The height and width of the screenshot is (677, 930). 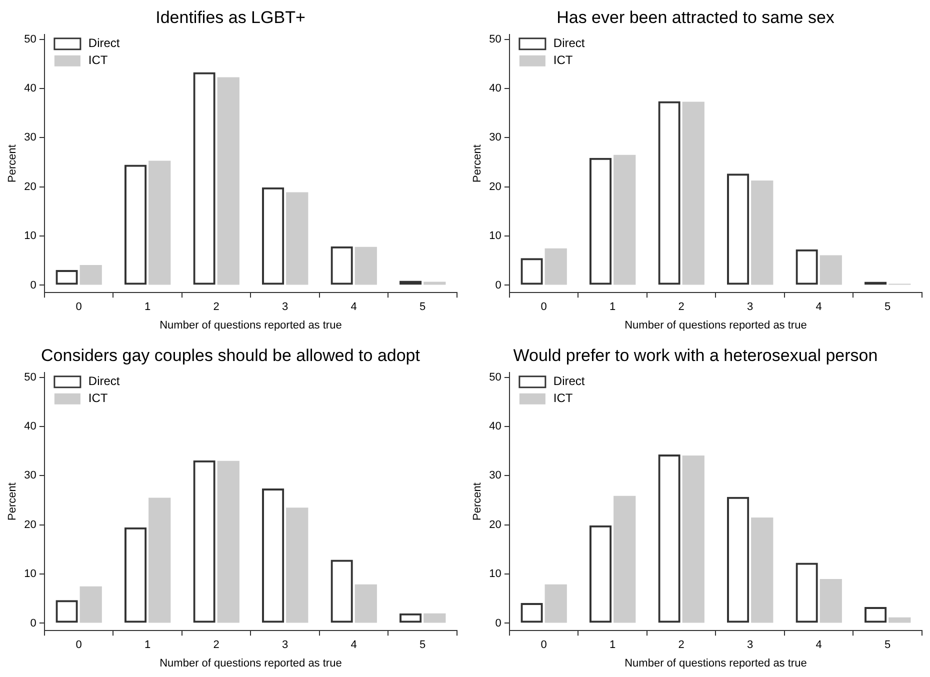 I want to click on chart-title: Would prefer to work with a heterosexual person, so click(x=695, y=355).